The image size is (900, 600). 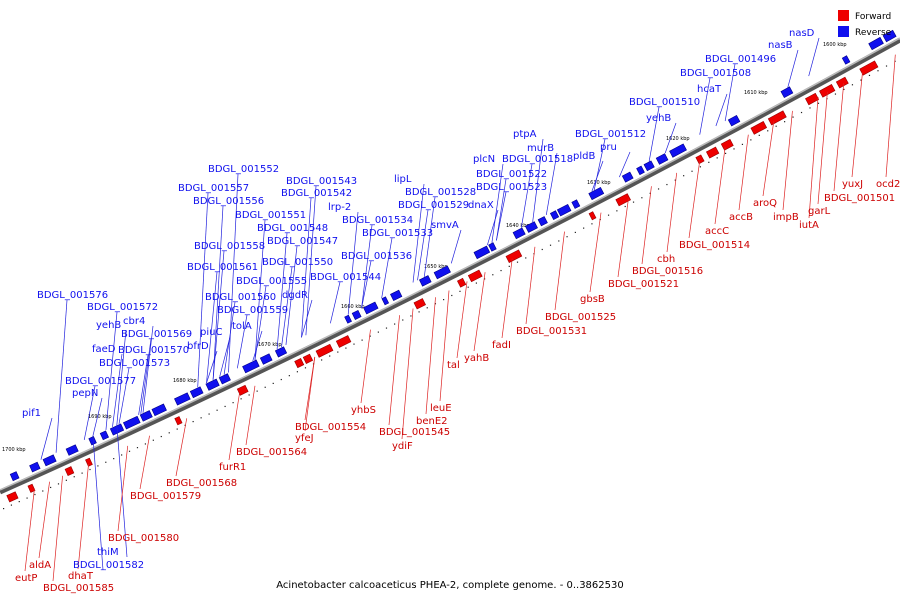 I want to click on gene-label: BDGL_001573, so click(x=134, y=363).